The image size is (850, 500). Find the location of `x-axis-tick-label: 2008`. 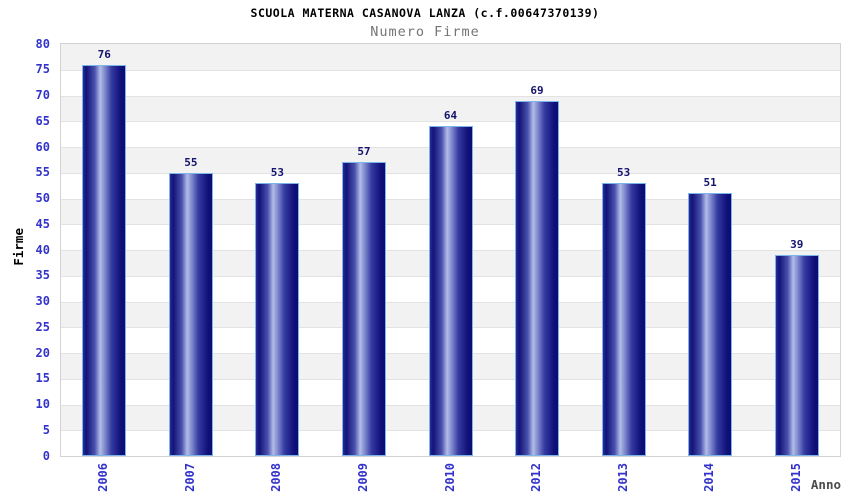

x-axis-tick-label: 2008 is located at coordinates (276, 477).